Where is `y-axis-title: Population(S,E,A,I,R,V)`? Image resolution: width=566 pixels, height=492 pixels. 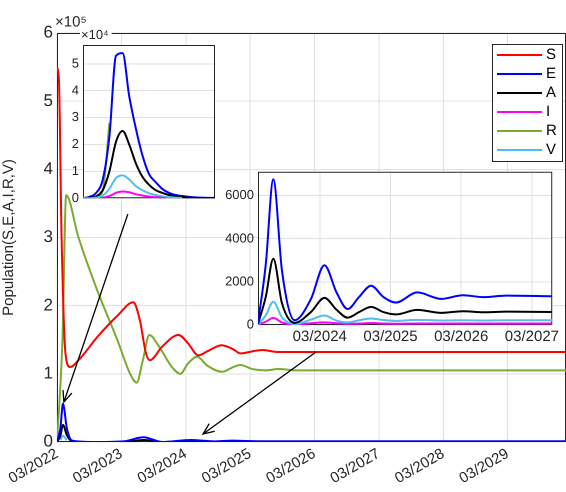
y-axis-title: Population(S,E,A,I,R,V) is located at coordinates (9, 237).